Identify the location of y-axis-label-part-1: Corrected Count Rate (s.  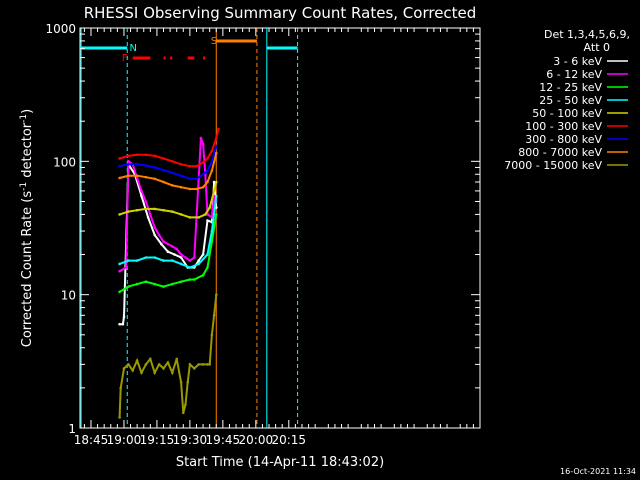
(27, 269).